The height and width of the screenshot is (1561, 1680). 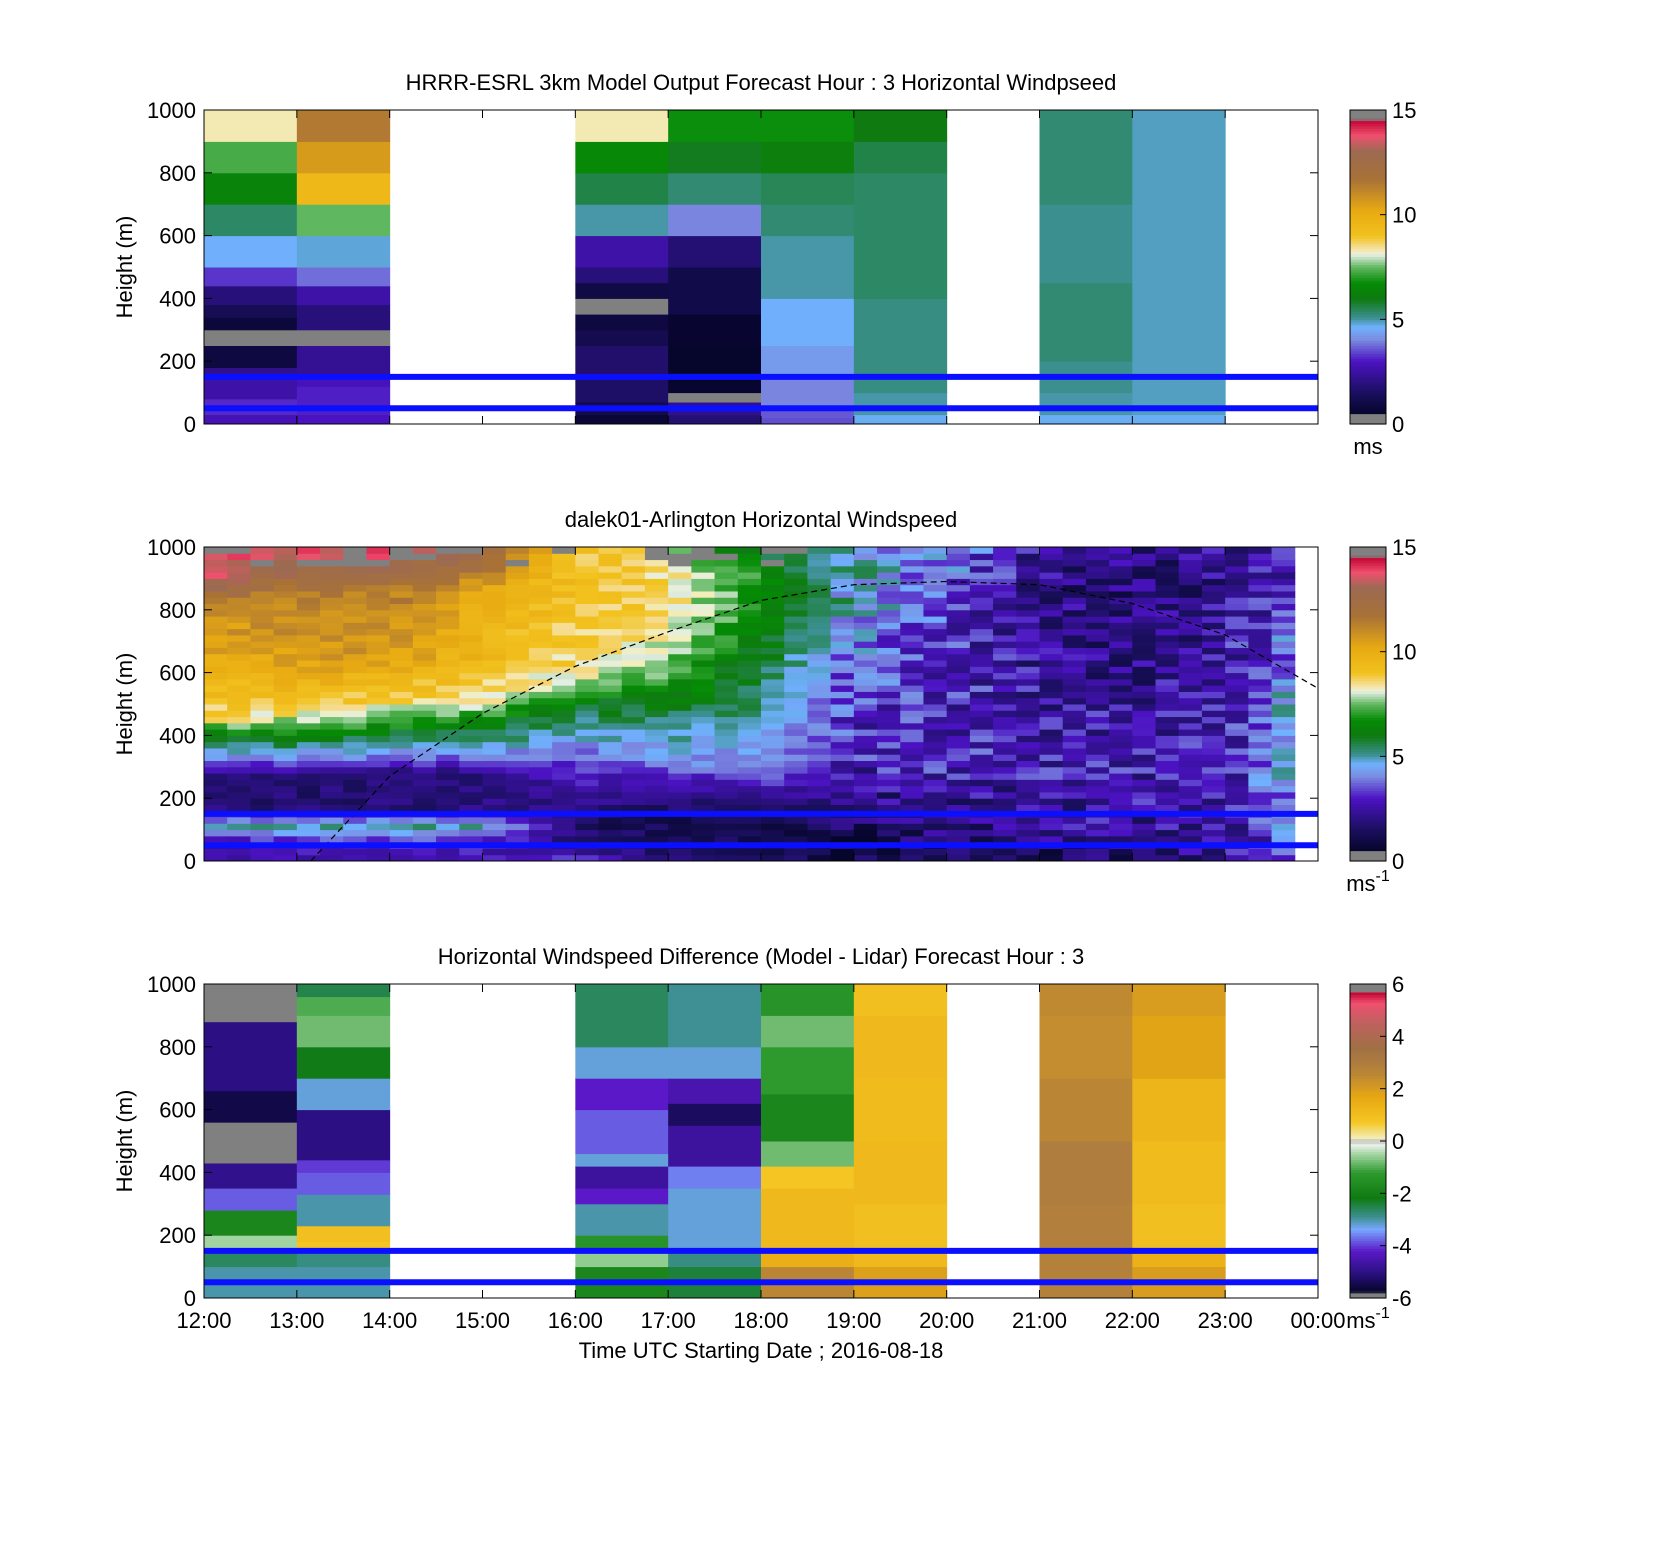 I want to click on x-tick-label: 20:00, so click(x=946, y=1320).